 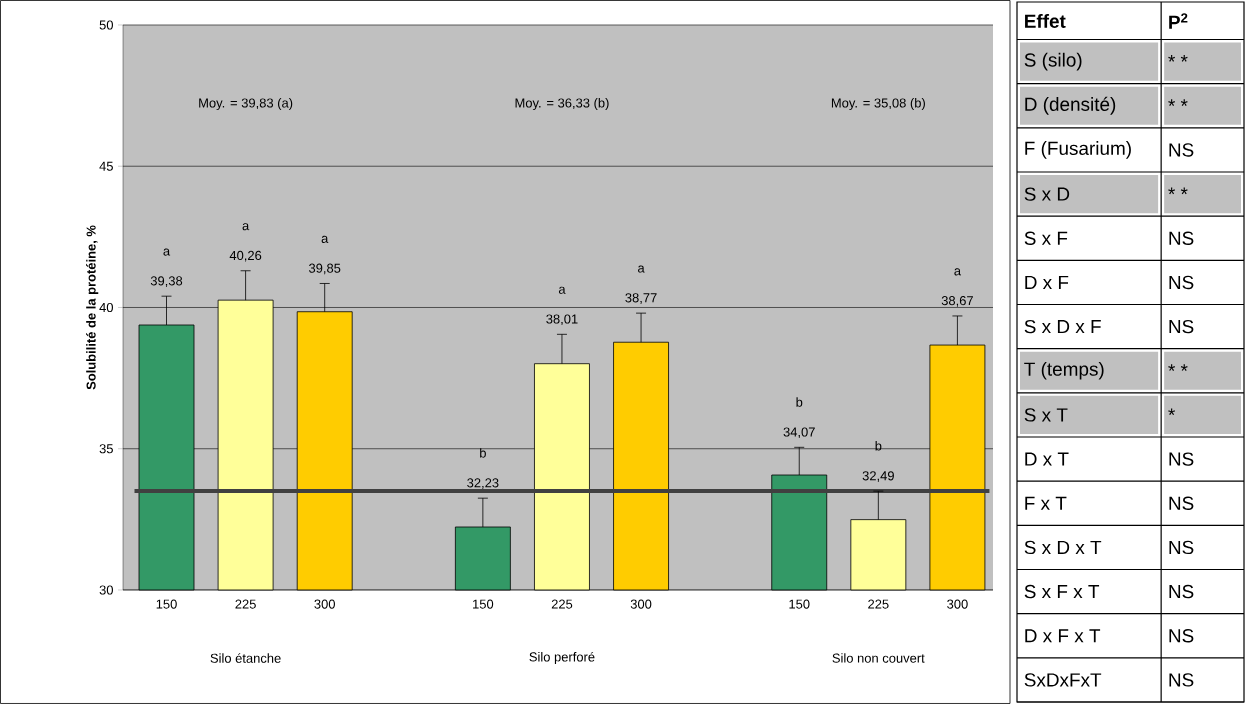 What do you see at coordinates (1063, 680) in the screenshot?
I see `category-label: SxDxFxT` at bounding box center [1063, 680].